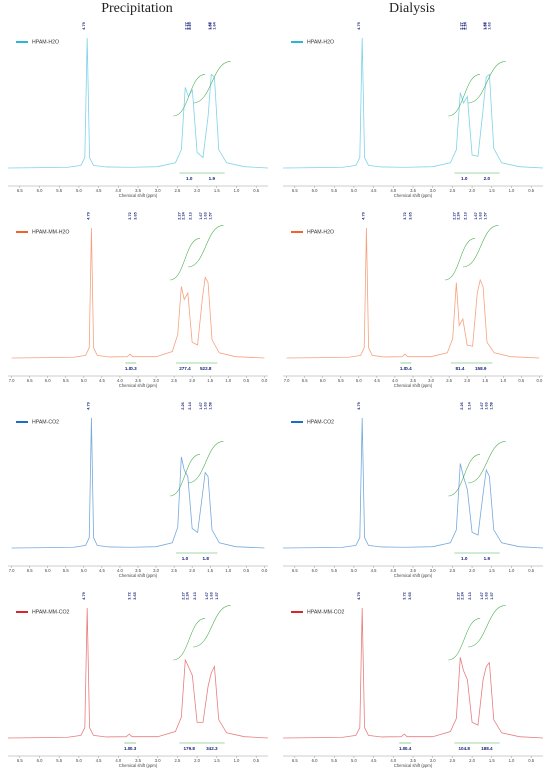 This screenshot has height=770, width=550. I want to click on column-title: Dialysis, so click(412, 8).